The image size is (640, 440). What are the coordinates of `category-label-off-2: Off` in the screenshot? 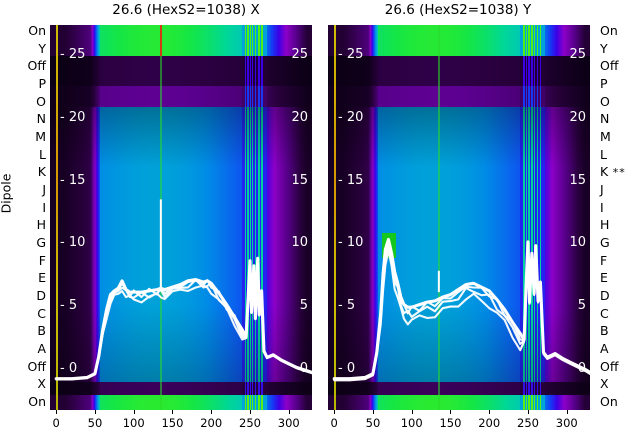 It's located at (609, 66).